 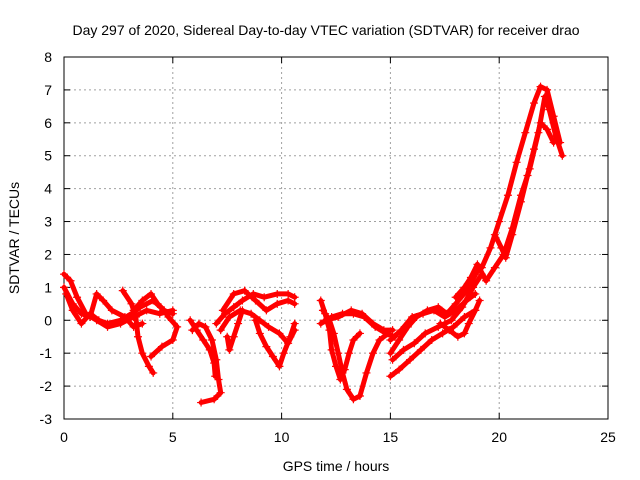 What do you see at coordinates (338, 437) in the screenshot?
I see `x-tick-labels: 0 5 10 15 20 25` at bounding box center [338, 437].